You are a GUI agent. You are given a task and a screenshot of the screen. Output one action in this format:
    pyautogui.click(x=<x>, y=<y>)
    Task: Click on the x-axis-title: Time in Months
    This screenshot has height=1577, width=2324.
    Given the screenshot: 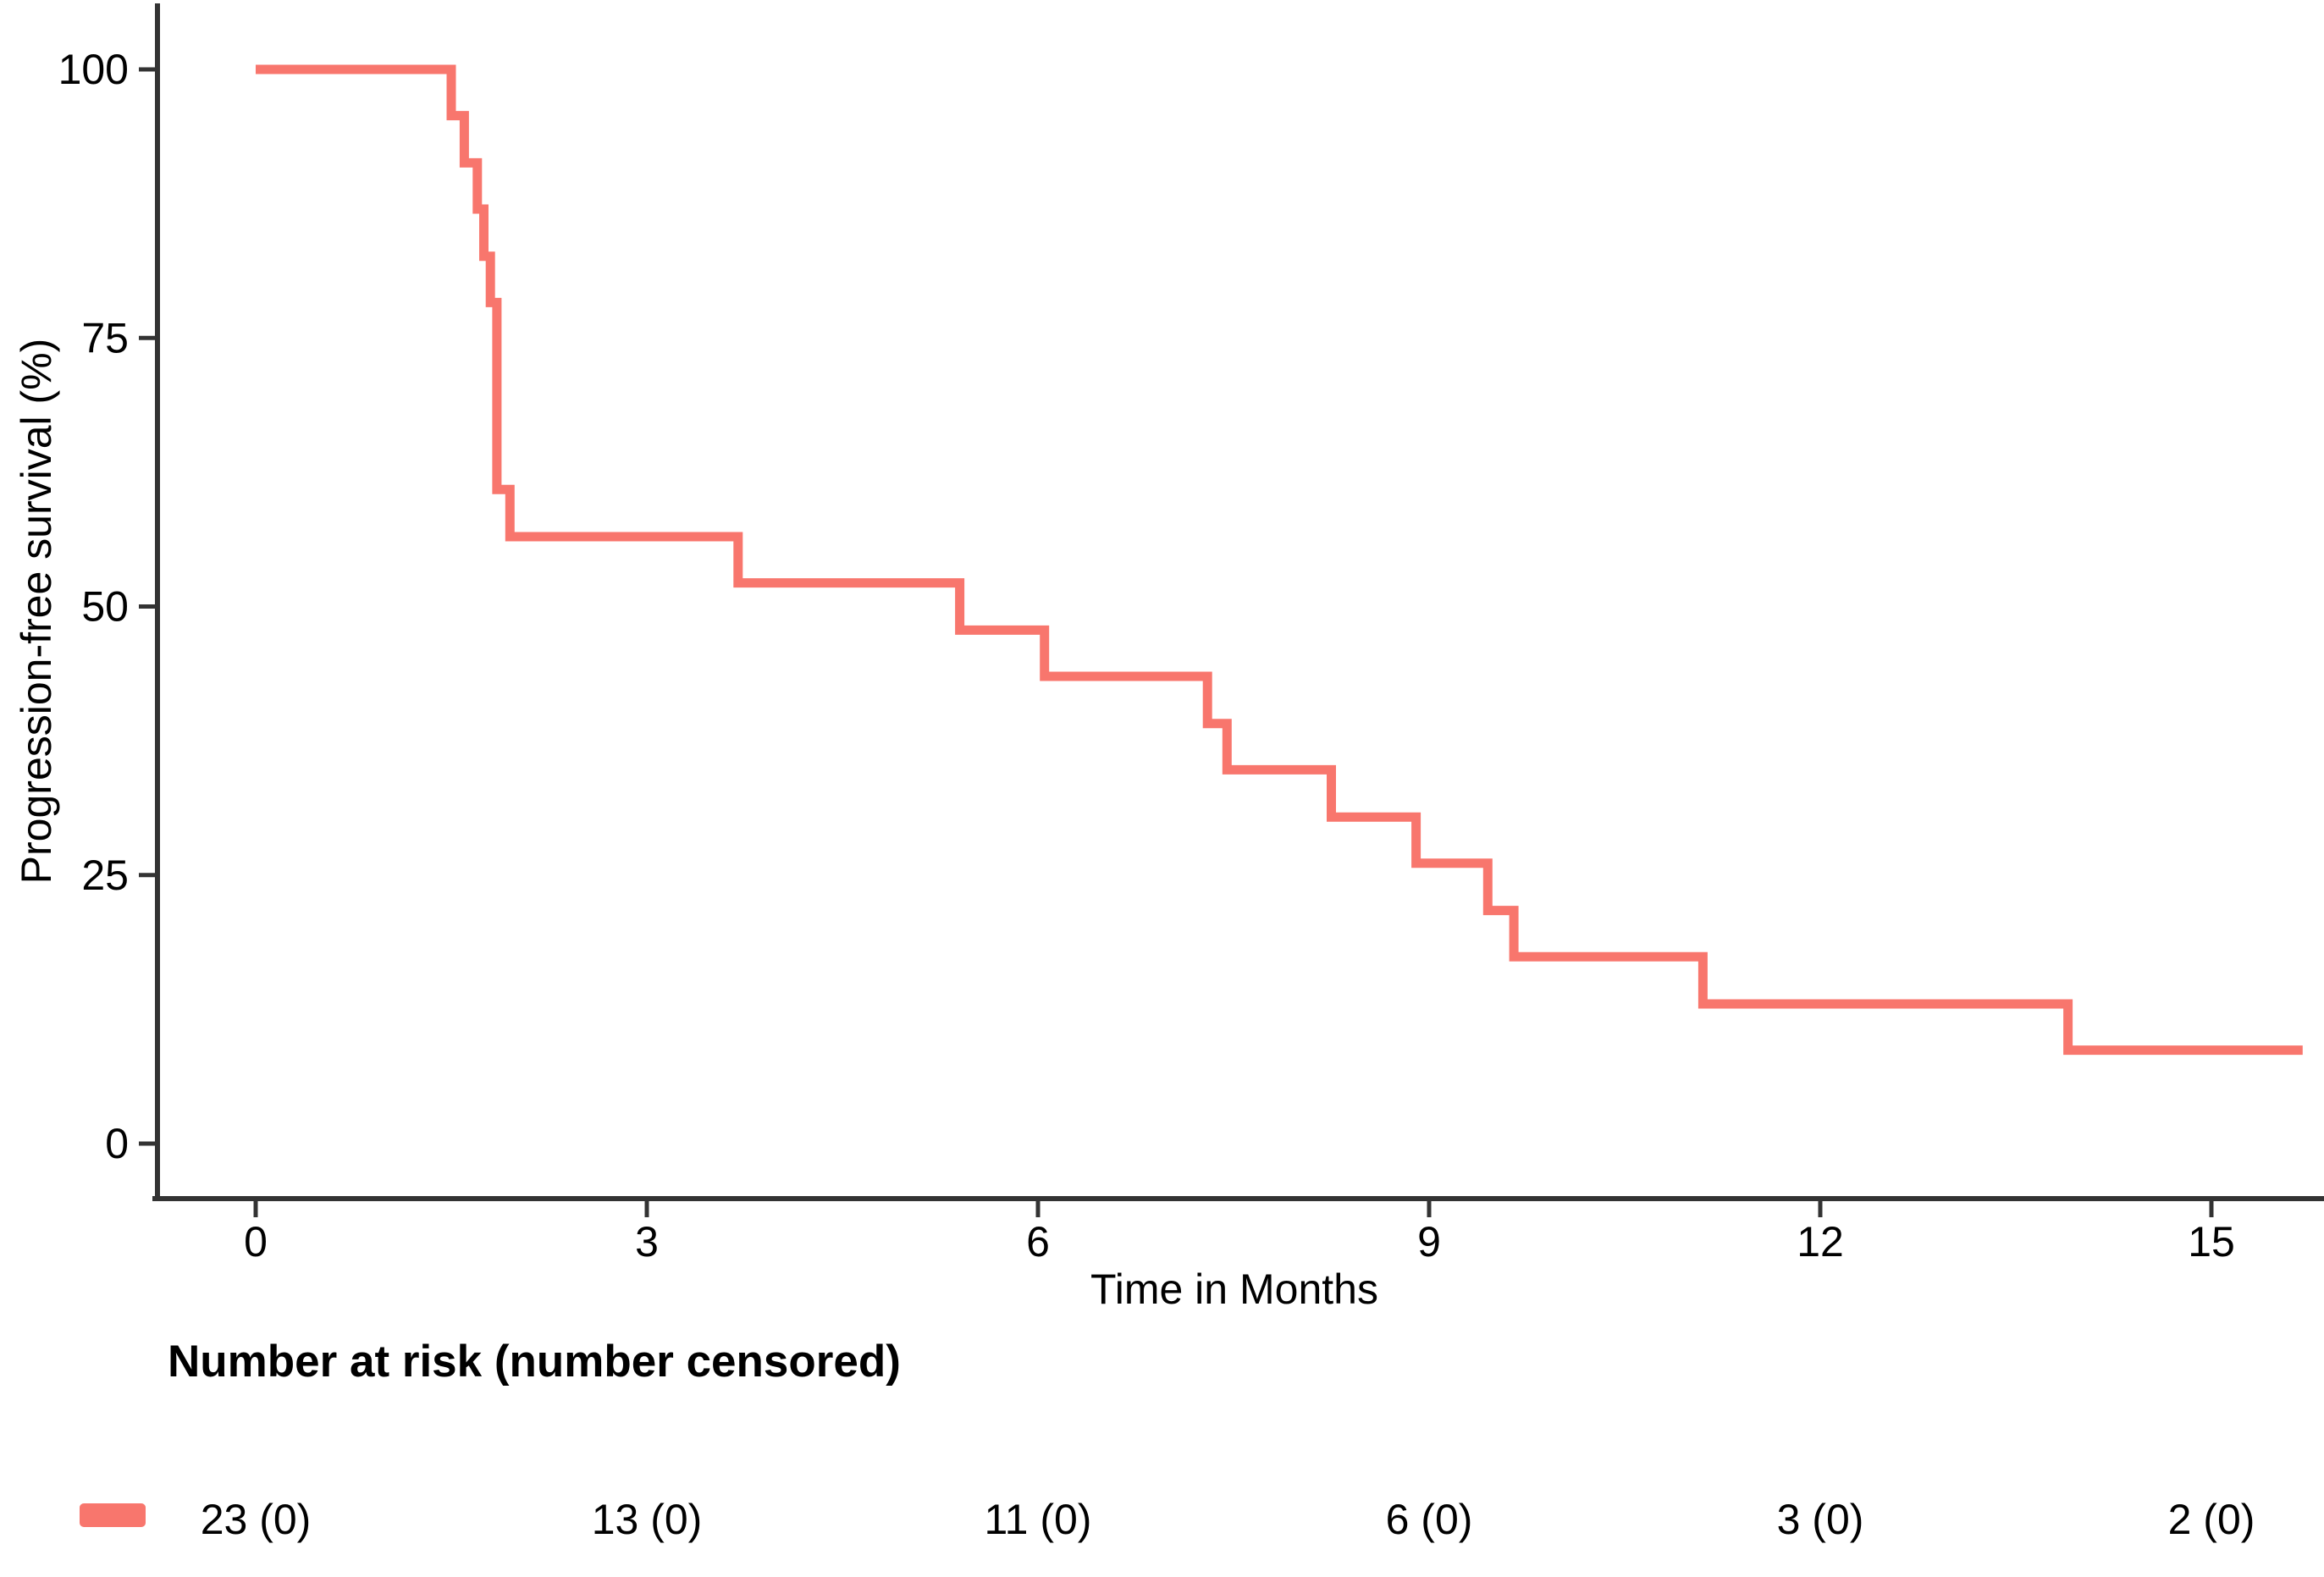 What is the action you would take?
    pyautogui.click(x=1234, y=1289)
    